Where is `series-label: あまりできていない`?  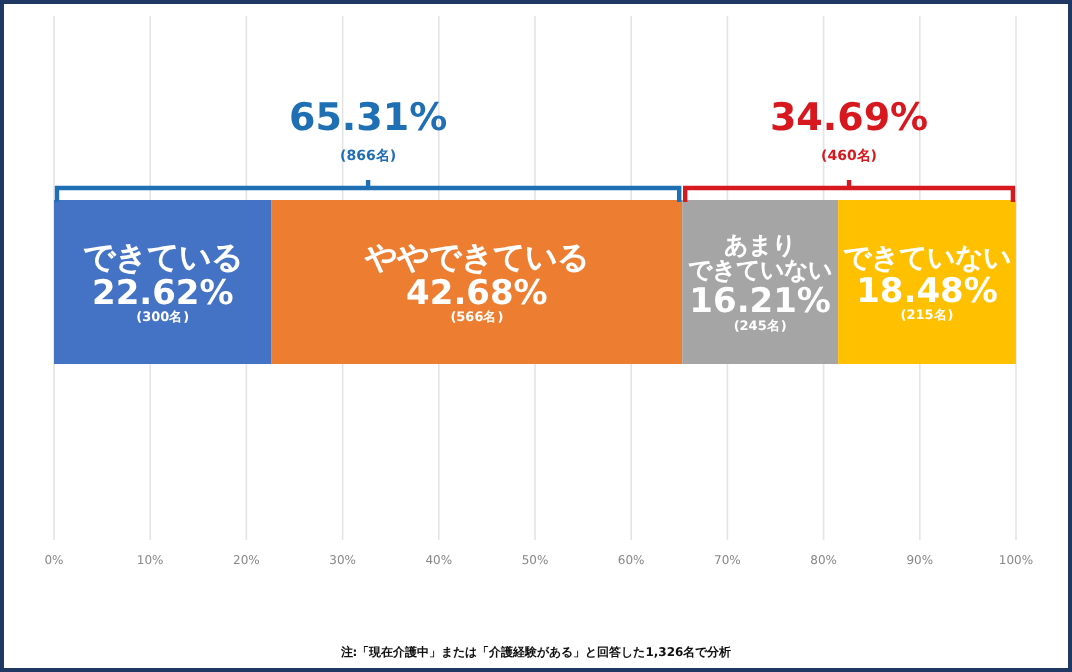 series-label: あまりできていない is located at coordinates (760, 258).